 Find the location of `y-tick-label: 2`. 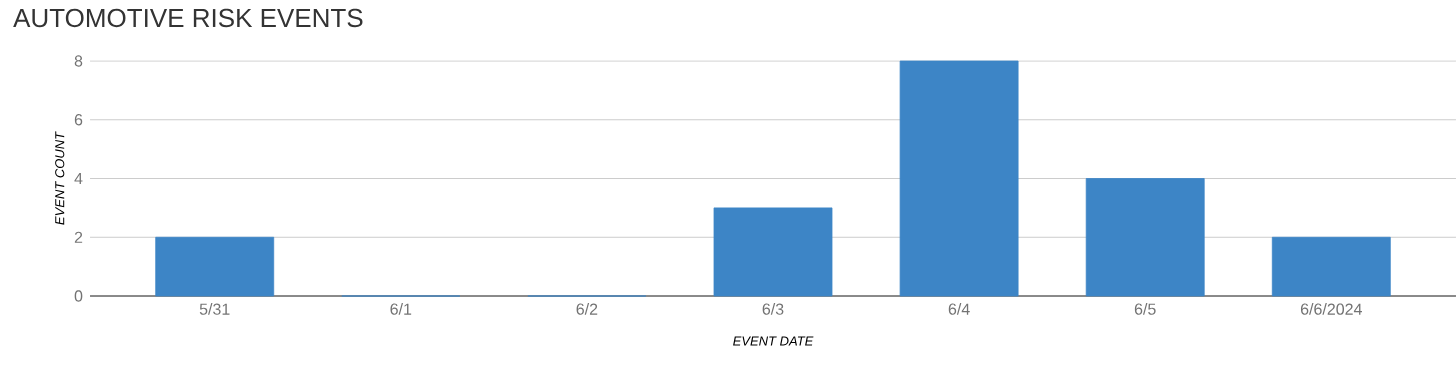

y-tick-label: 2 is located at coordinates (78, 237).